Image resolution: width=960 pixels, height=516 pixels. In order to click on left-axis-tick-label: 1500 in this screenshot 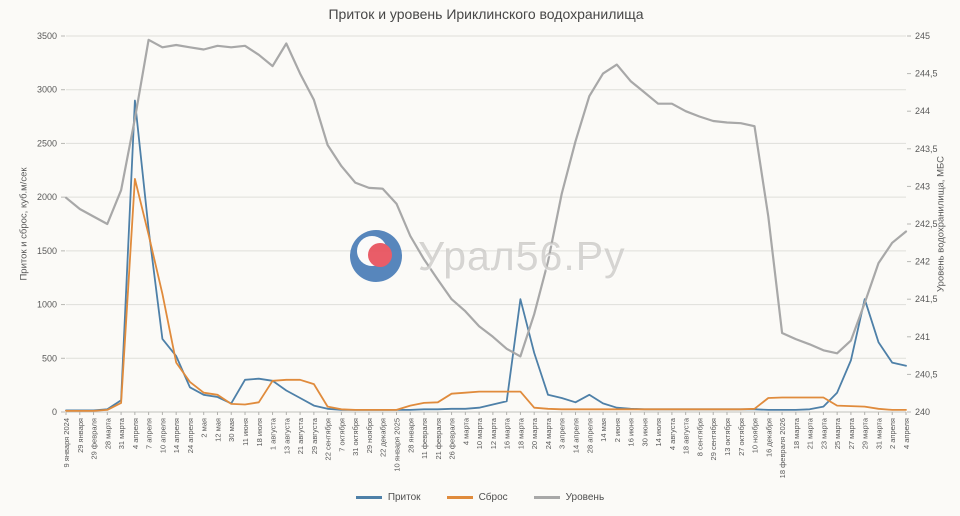, I will do `click(47, 251)`.